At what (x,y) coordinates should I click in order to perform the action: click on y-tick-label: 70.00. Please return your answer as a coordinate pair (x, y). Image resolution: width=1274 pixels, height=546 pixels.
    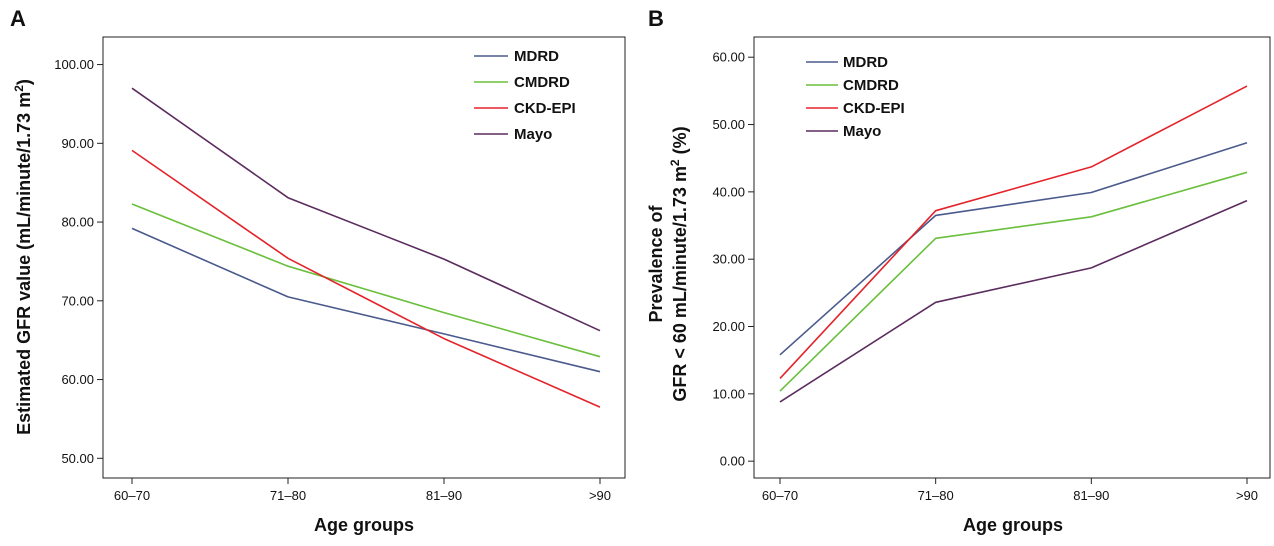
    Looking at the image, I should click on (77, 300).